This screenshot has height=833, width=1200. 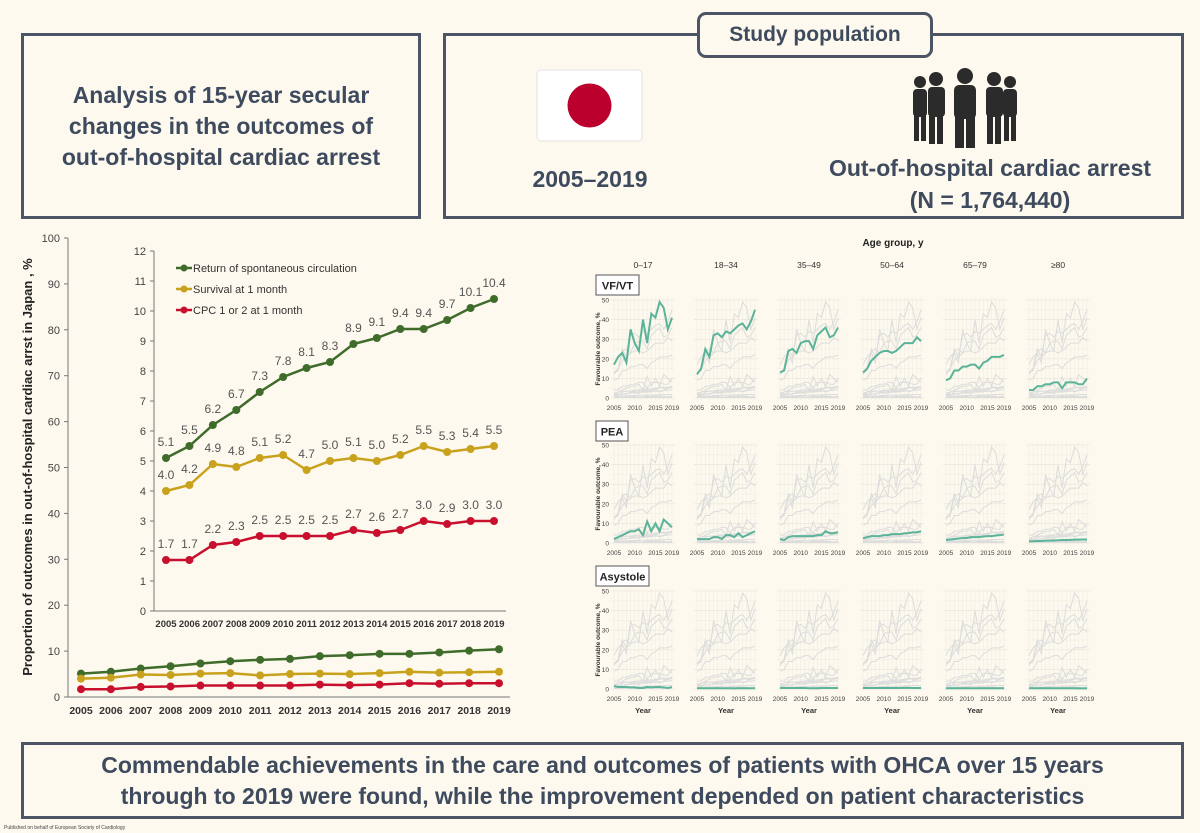 I want to click on age-group-header: ≥80, so click(x=1058, y=265).